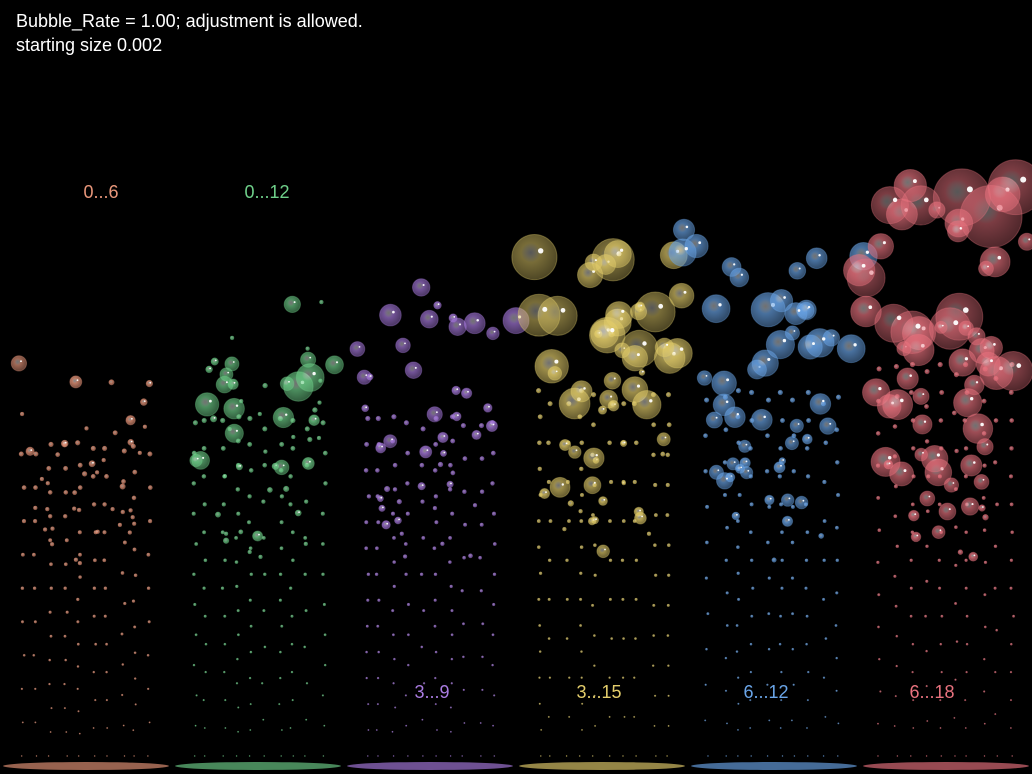  Describe the element at coordinates (602, 766) in the screenshot. I see `emitter-disc` at that location.